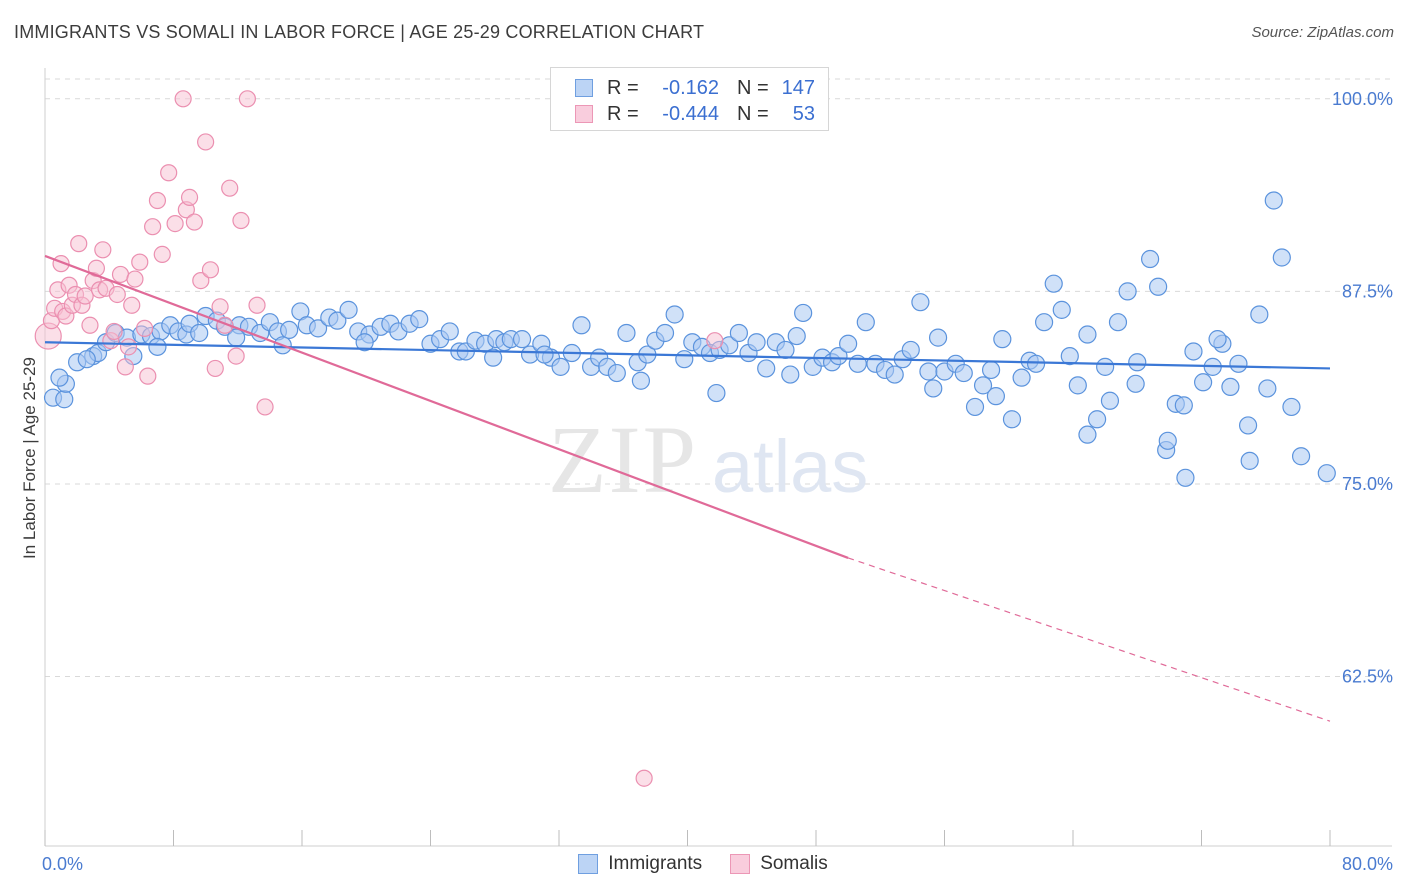  What do you see at coordinates (695, 114) in the screenshot?
I see `legend-row-somalis: R = -0.444 N = 53` at bounding box center [695, 114].